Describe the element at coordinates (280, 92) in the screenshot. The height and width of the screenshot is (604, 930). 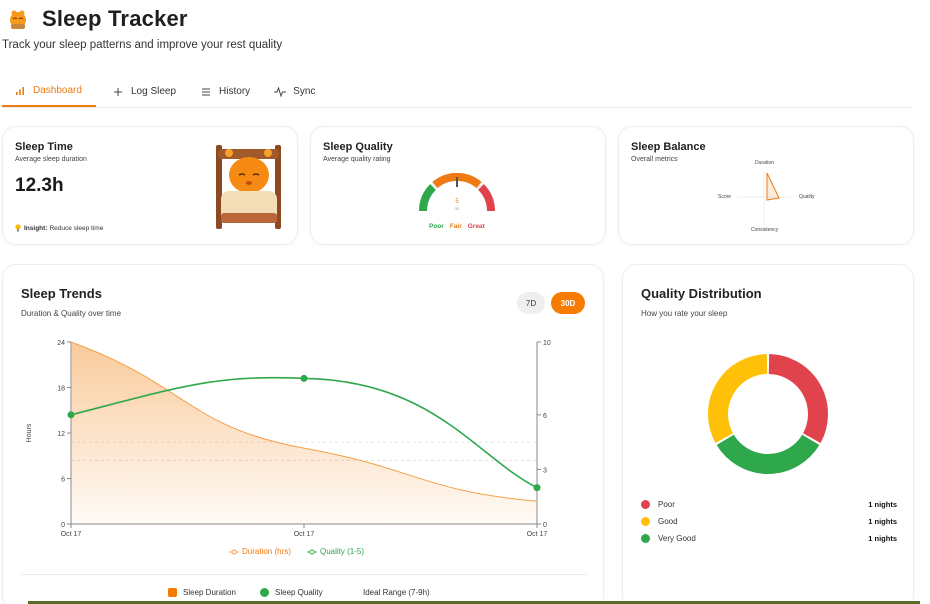
I see `activity-icon` at that location.